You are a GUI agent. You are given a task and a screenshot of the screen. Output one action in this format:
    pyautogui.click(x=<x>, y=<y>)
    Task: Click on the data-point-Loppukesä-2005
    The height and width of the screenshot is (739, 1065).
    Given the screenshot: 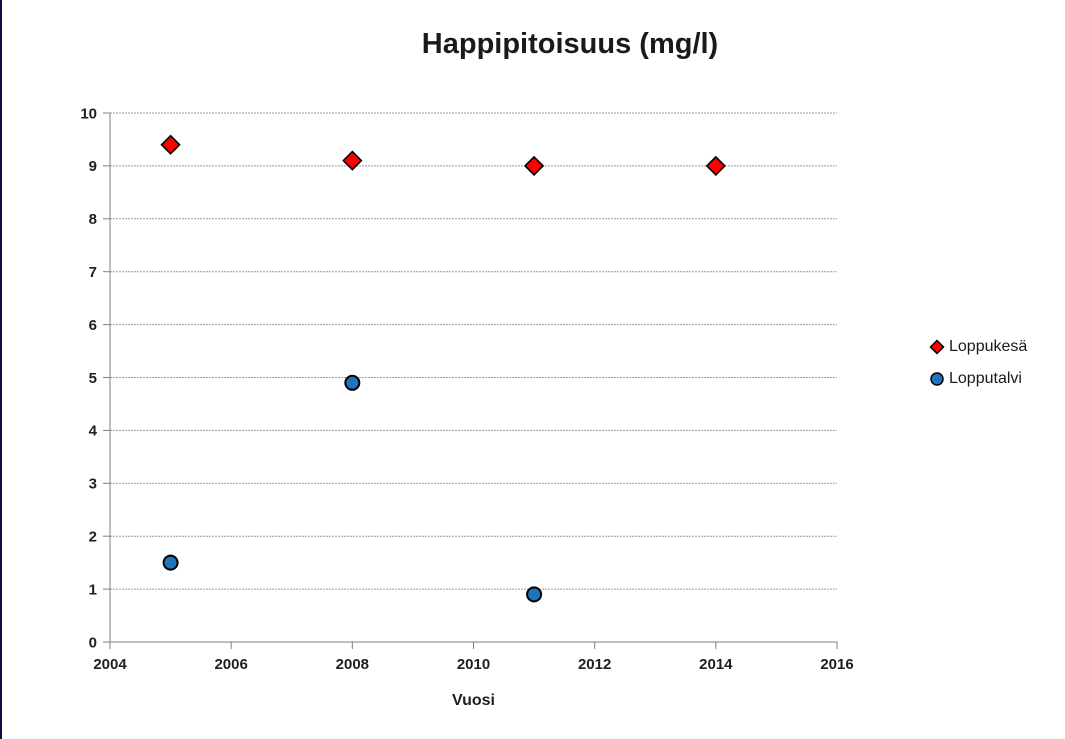 What is the action you would take?
    pyautogui.click(x=170, y=144)
    